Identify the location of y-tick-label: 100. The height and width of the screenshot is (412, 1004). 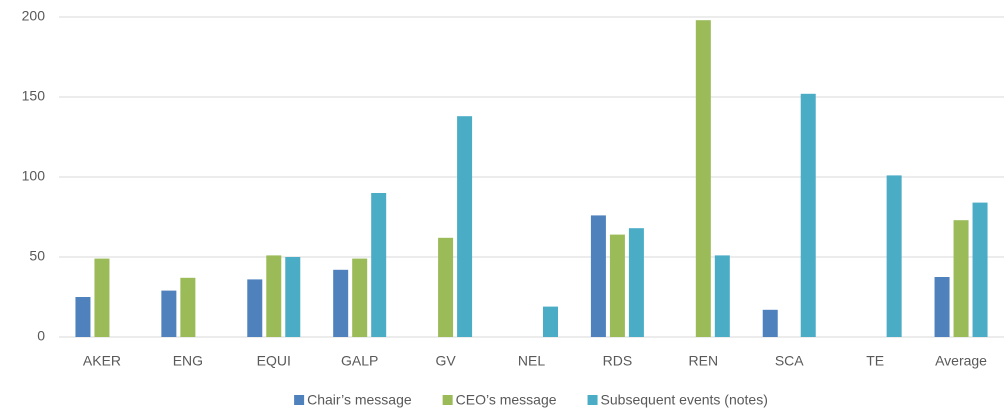
(34, 176).